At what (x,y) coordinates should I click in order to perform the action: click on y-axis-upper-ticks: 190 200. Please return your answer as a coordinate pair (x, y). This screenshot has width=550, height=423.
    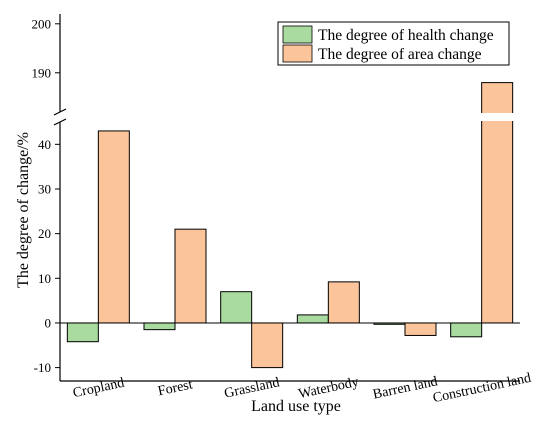
    Looking at the image, I should click on (46, 48).